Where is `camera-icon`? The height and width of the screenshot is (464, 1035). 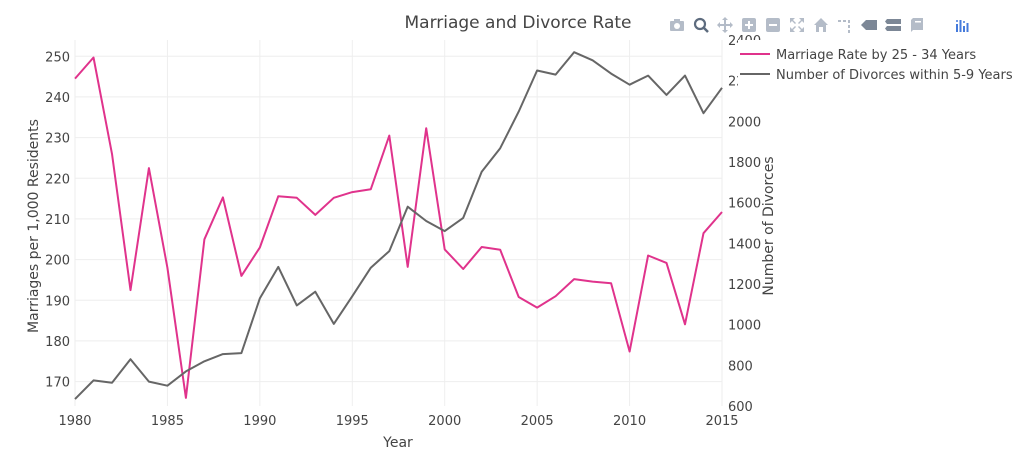
camera-icon is located at coordinates (677, 25).